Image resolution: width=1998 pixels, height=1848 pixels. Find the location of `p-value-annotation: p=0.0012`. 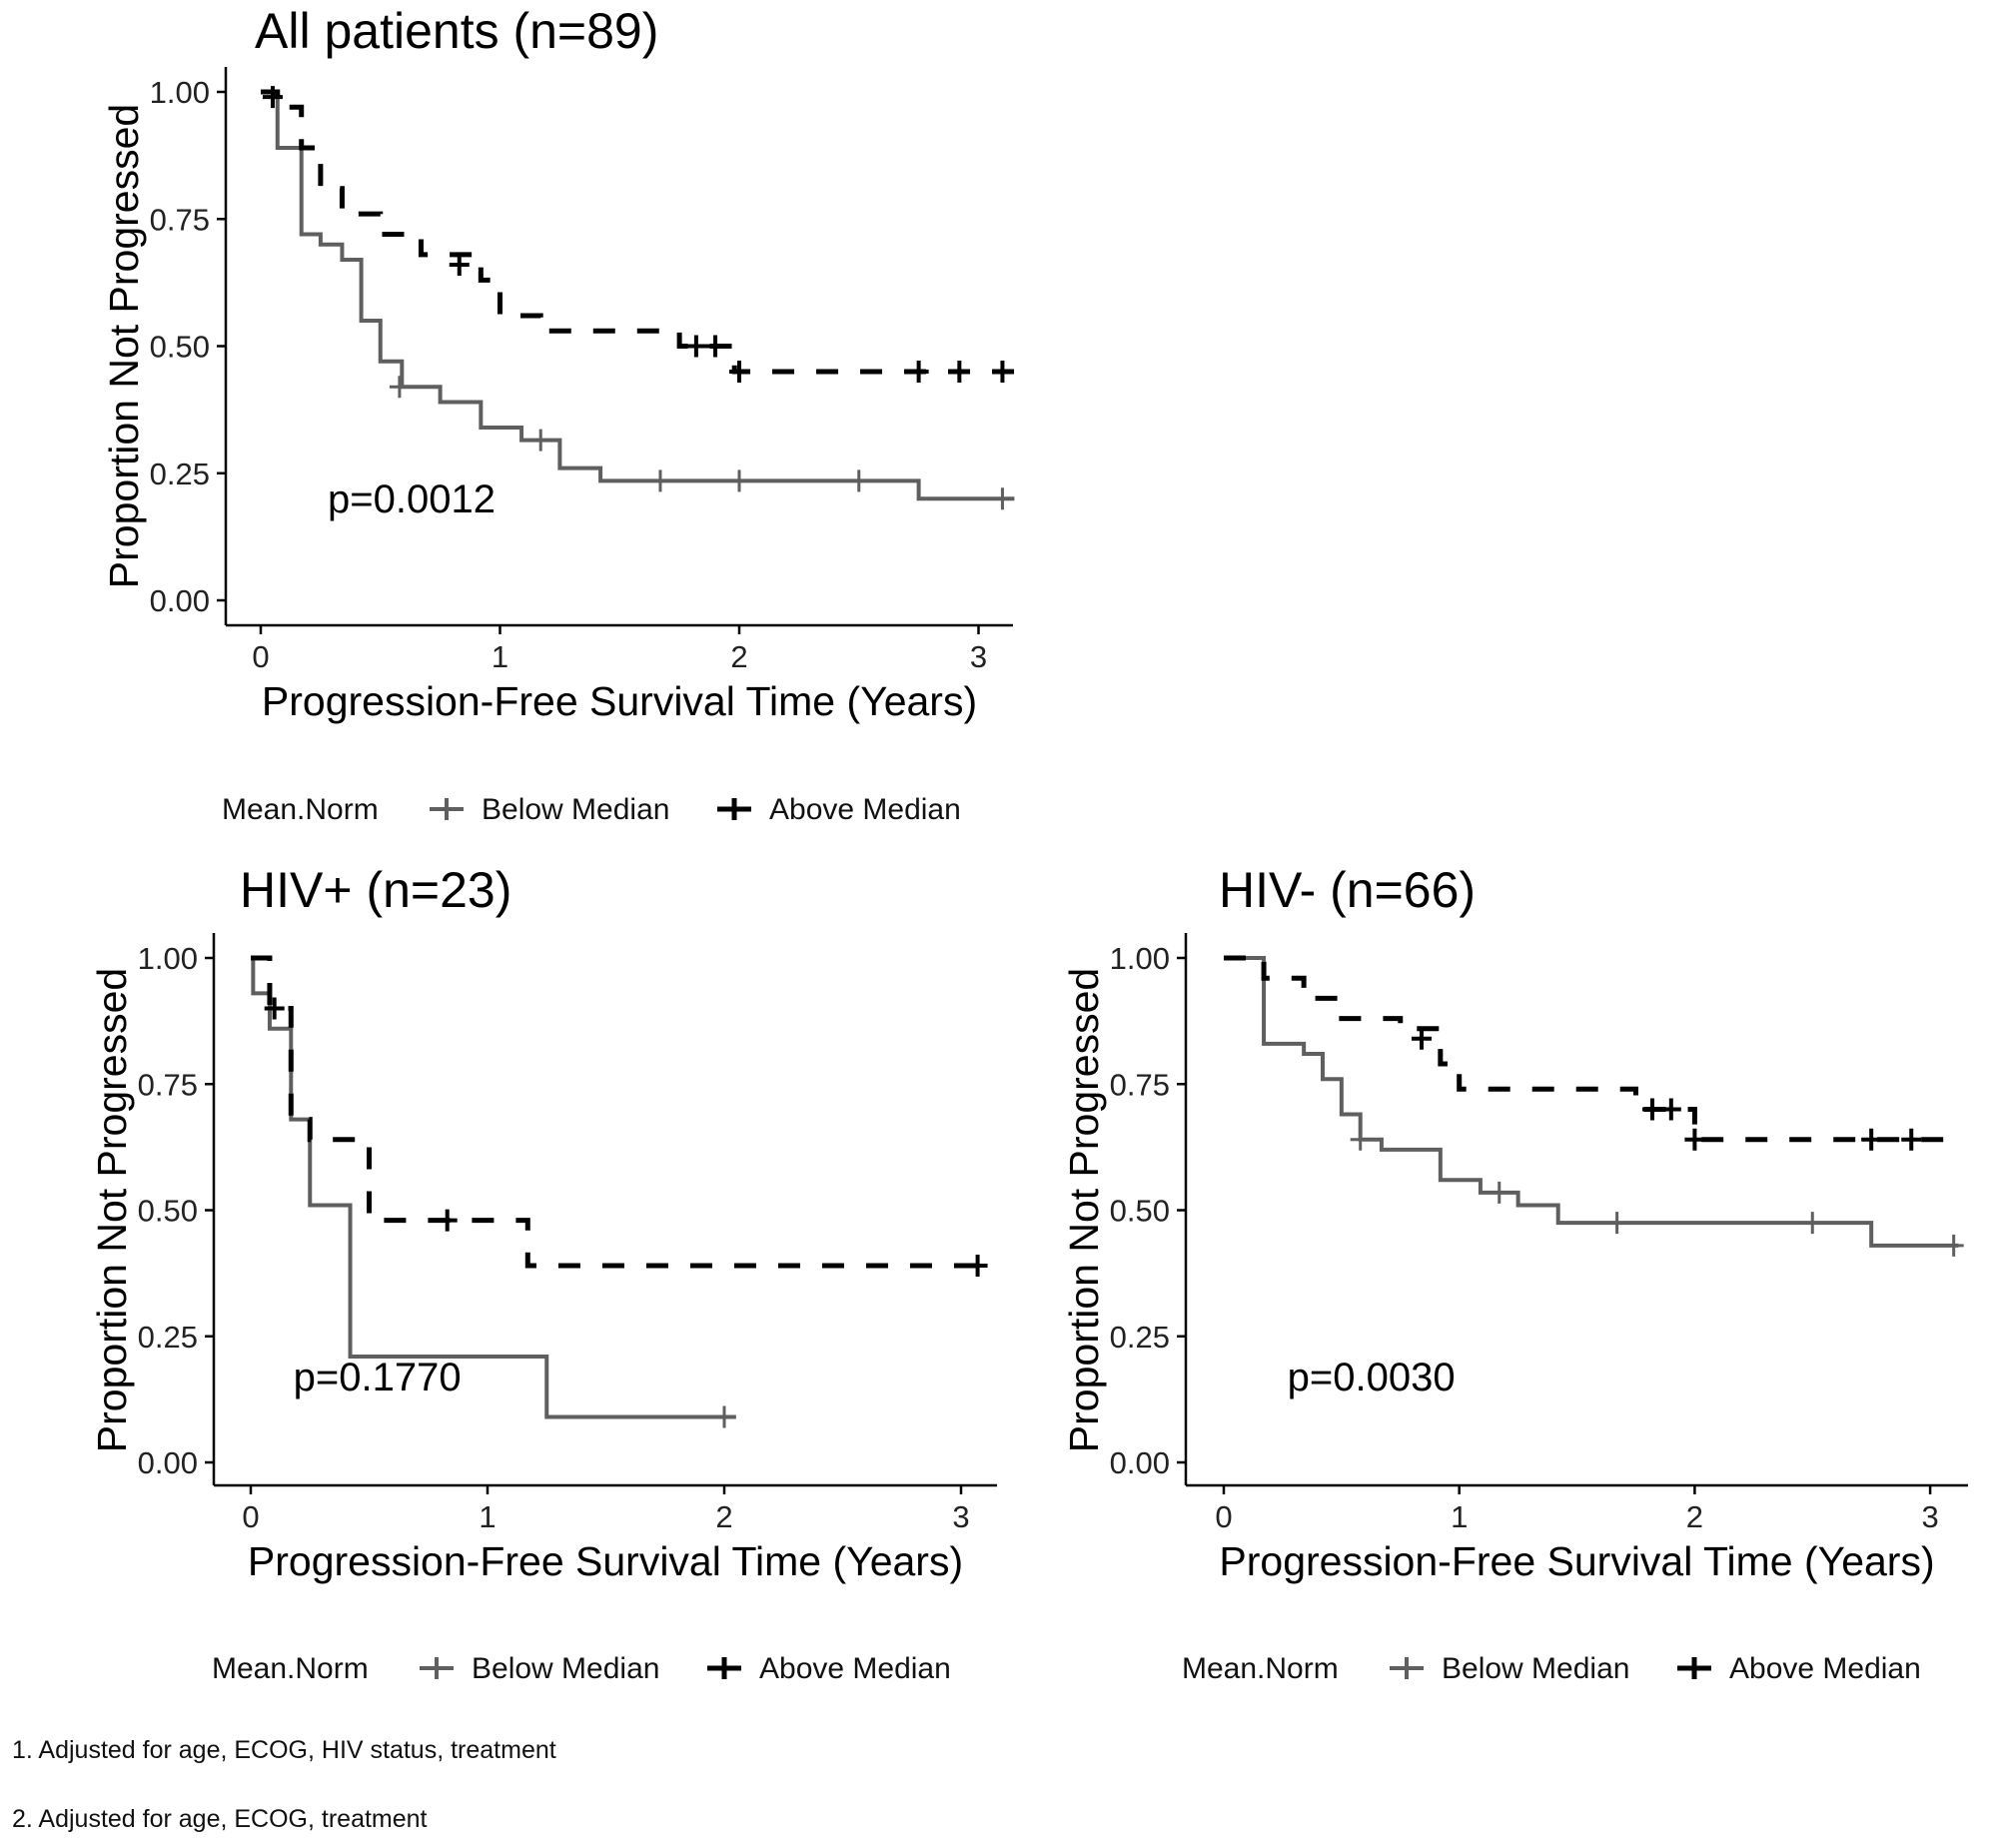

p-value-annotation: p=0.0012 is located at coordinates (412, 499).